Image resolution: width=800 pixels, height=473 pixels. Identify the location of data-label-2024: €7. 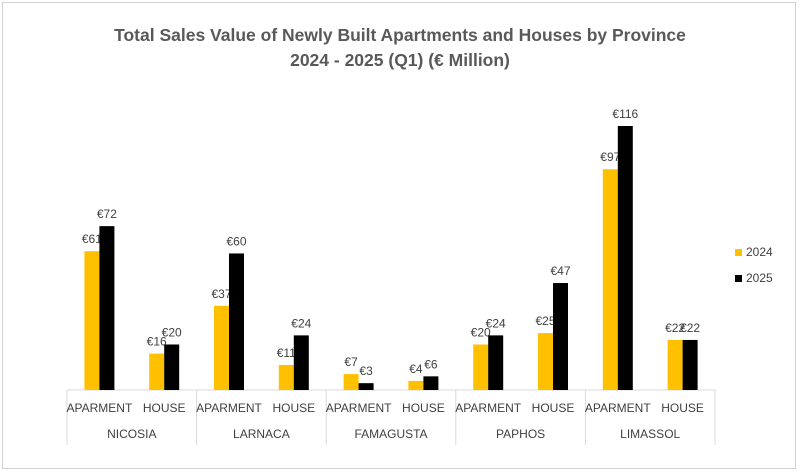
(351, 362).